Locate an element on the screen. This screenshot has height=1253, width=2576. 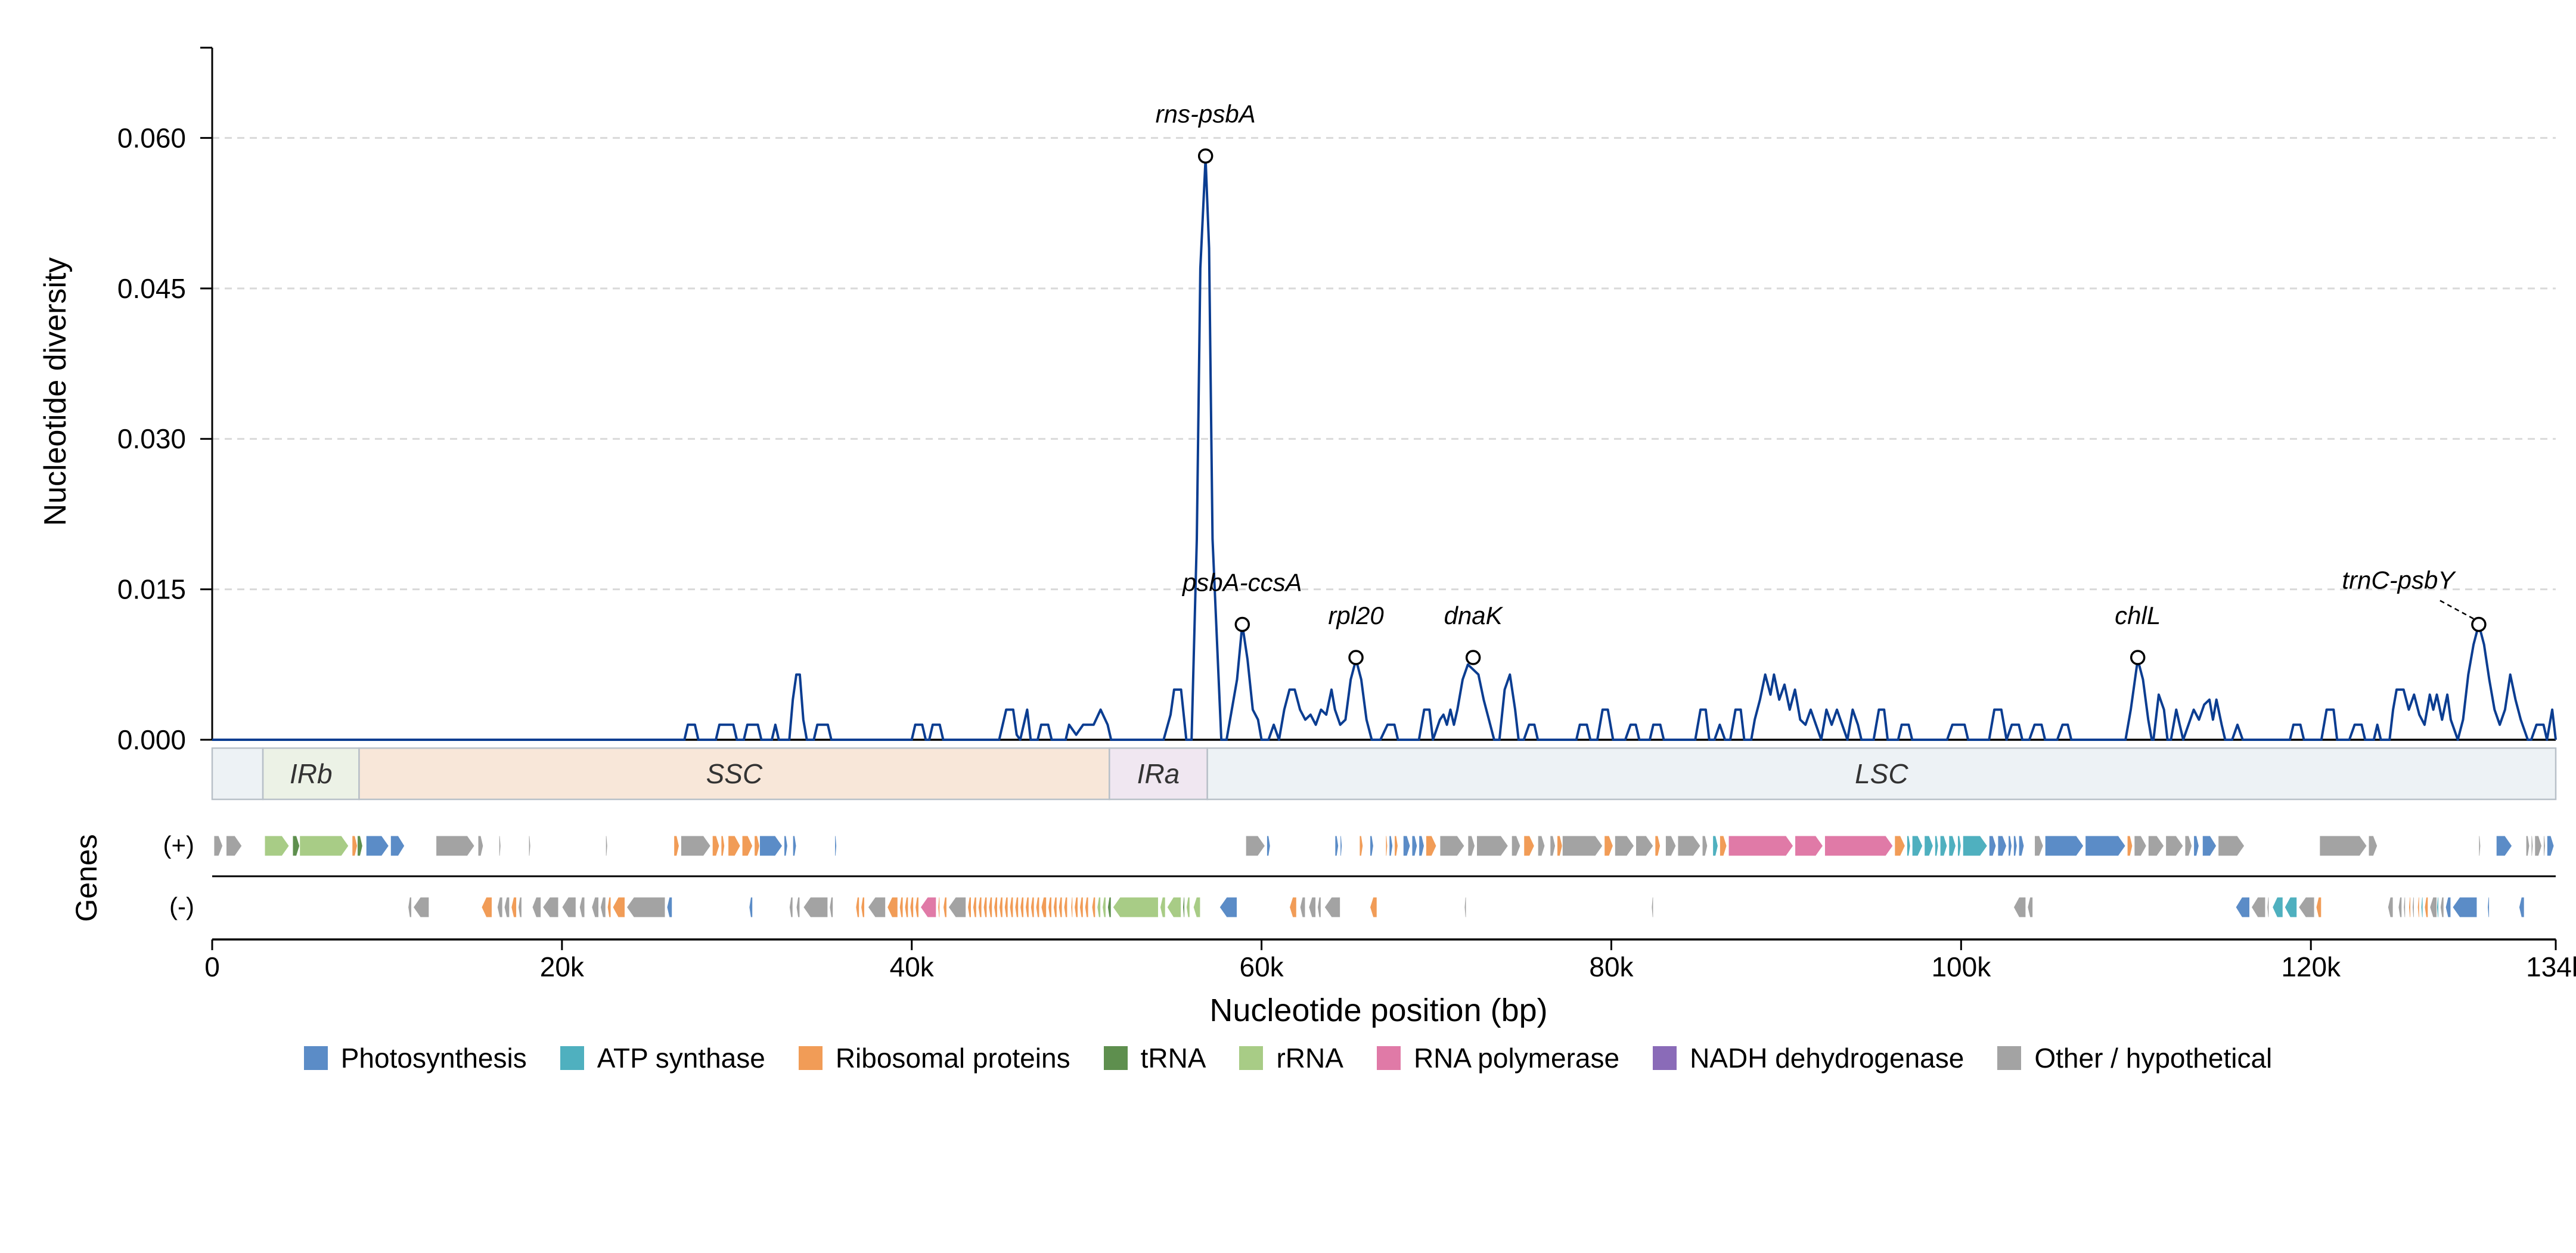
legend-item: tRNA is located at coordinates (1155, 1058).